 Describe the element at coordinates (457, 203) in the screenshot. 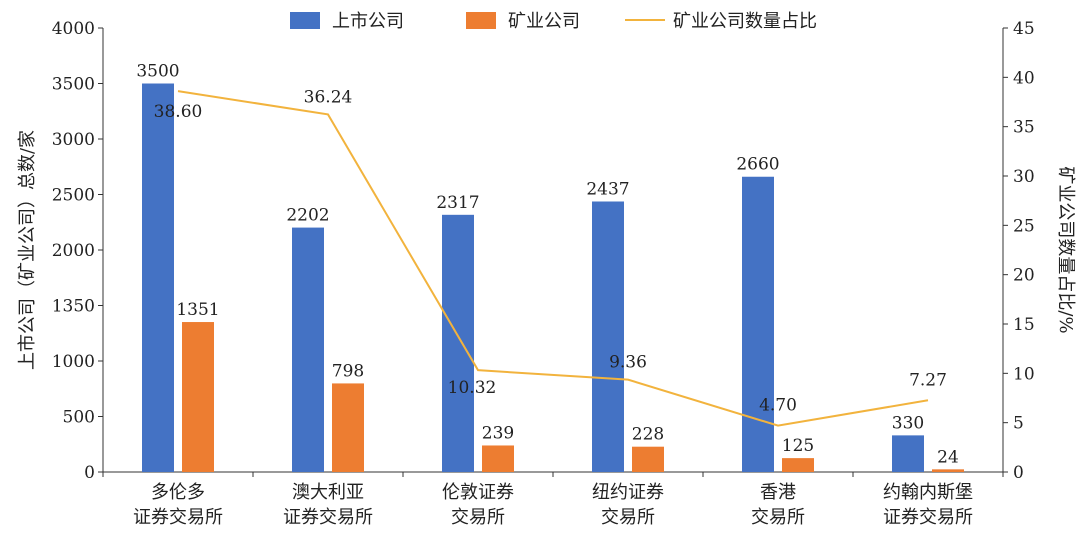

I see `bar-listed-label: 2317` at that location.